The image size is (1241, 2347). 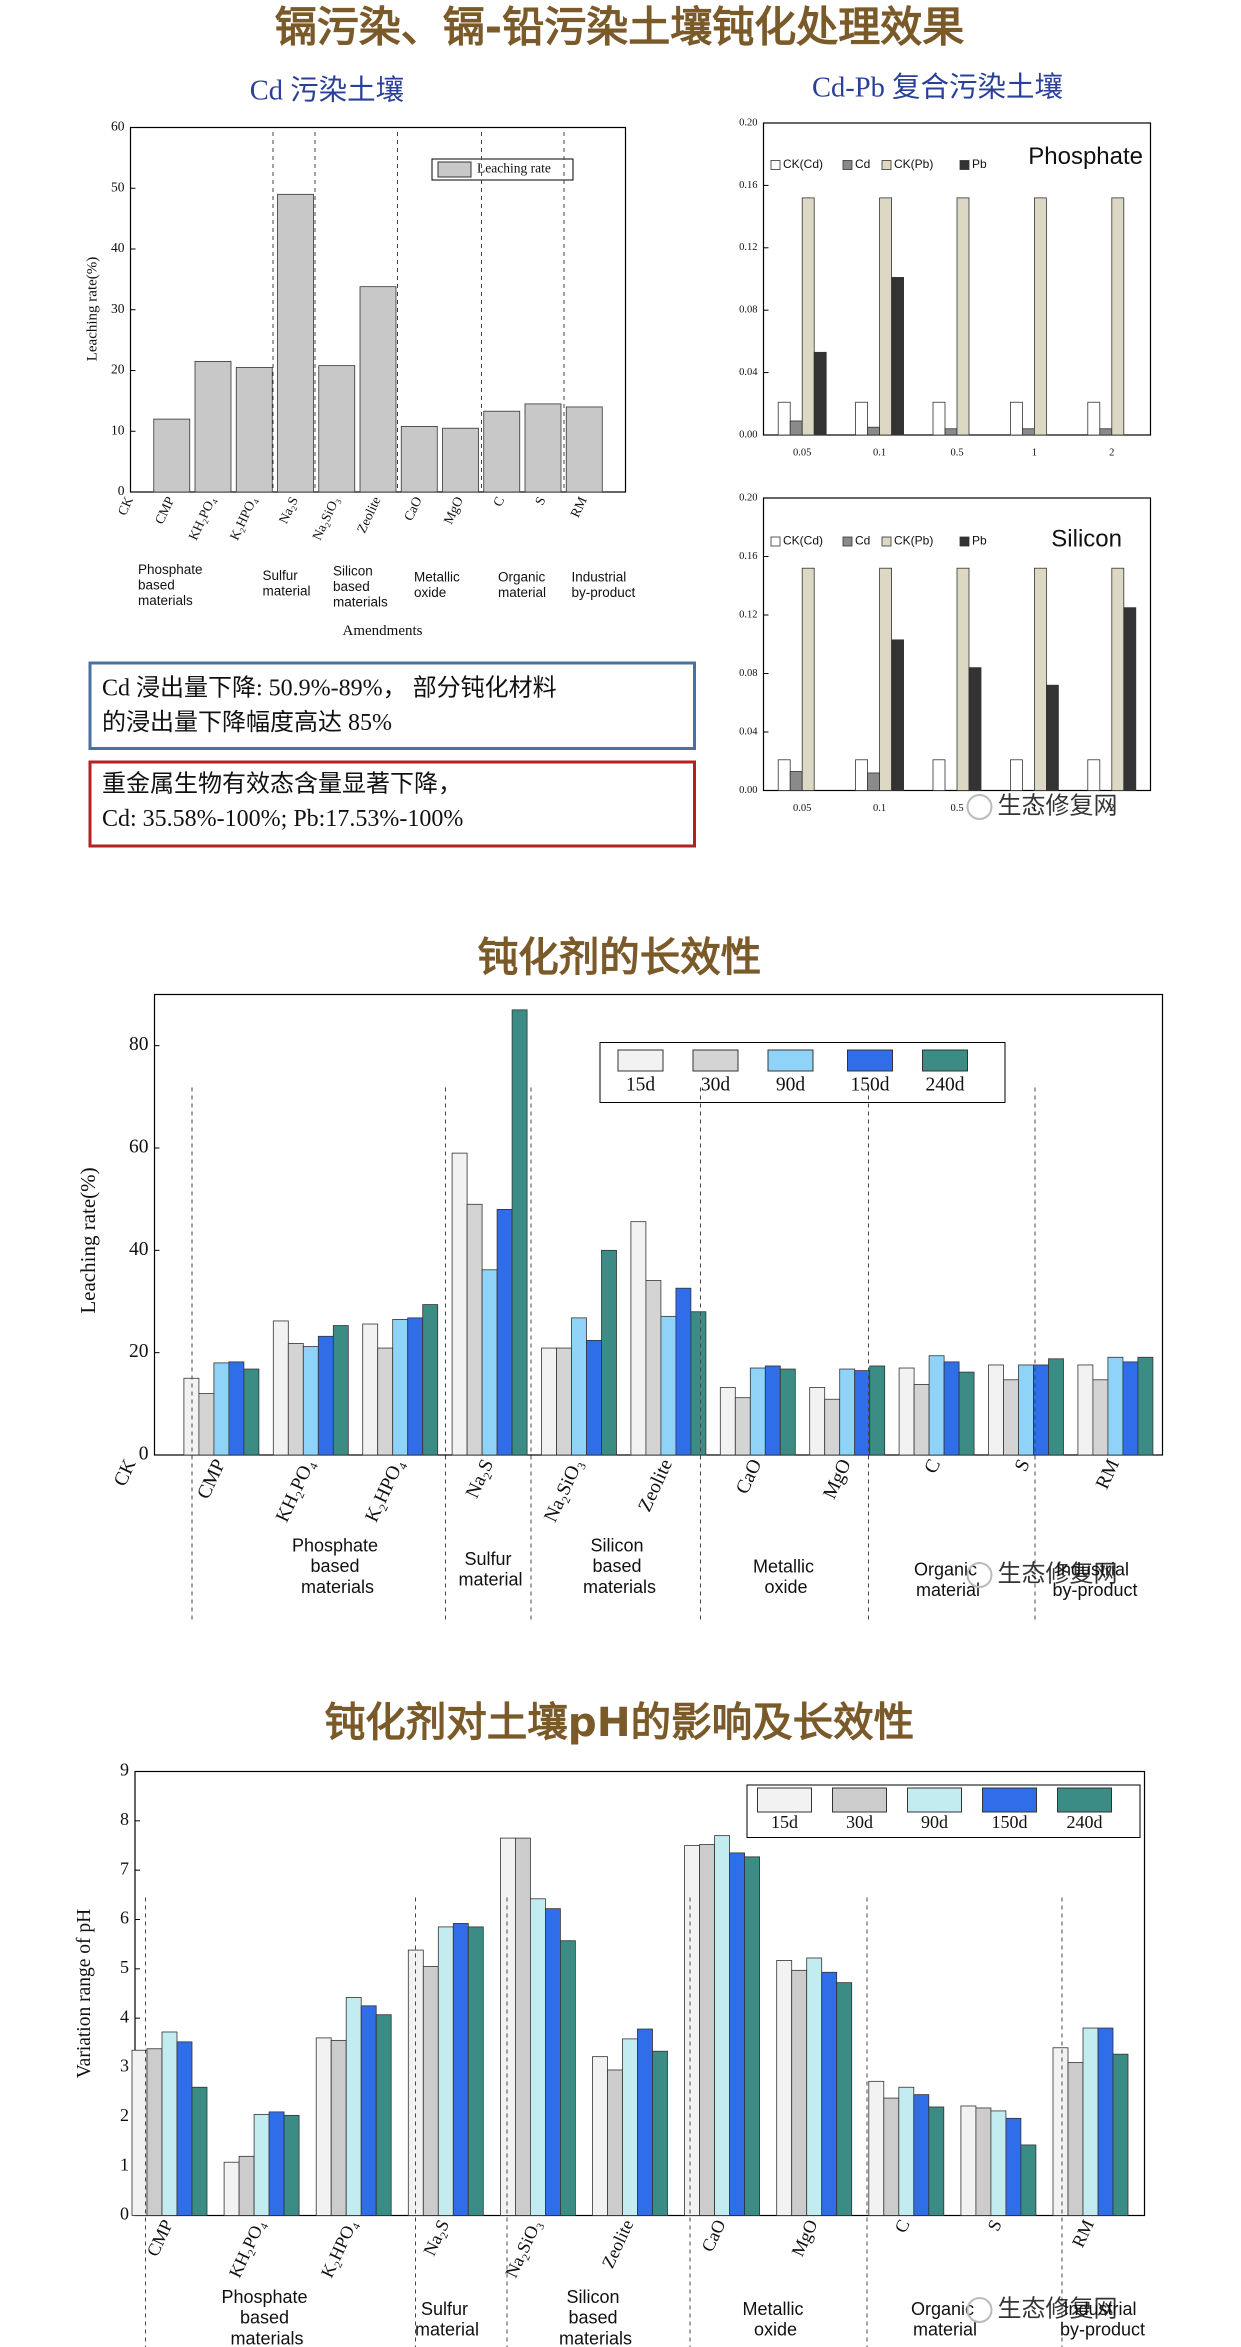 I want to click on x-tick-label: CMP, so click(x=160, y=2237).